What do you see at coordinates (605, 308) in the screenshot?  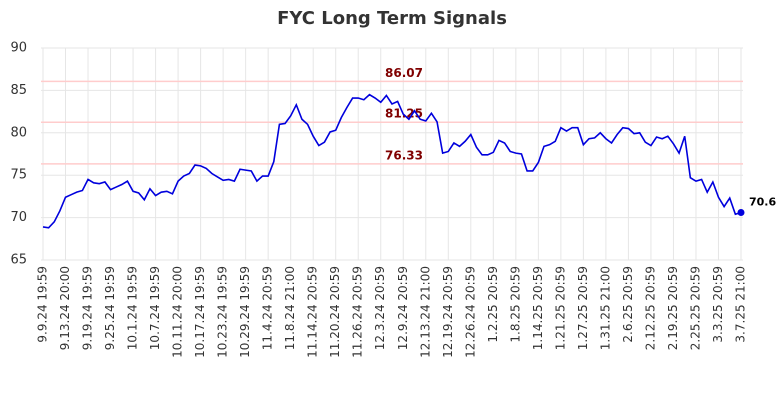 I see `x-tick-label: 1.31.25 21:00` at bounding box center [605, 308].